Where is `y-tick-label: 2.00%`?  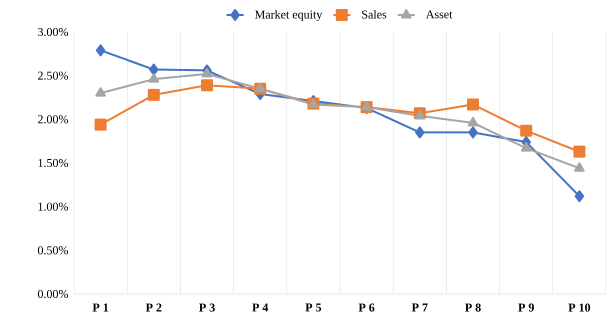 y-tick-label: 2.00% is located at coordinates (53, 119).